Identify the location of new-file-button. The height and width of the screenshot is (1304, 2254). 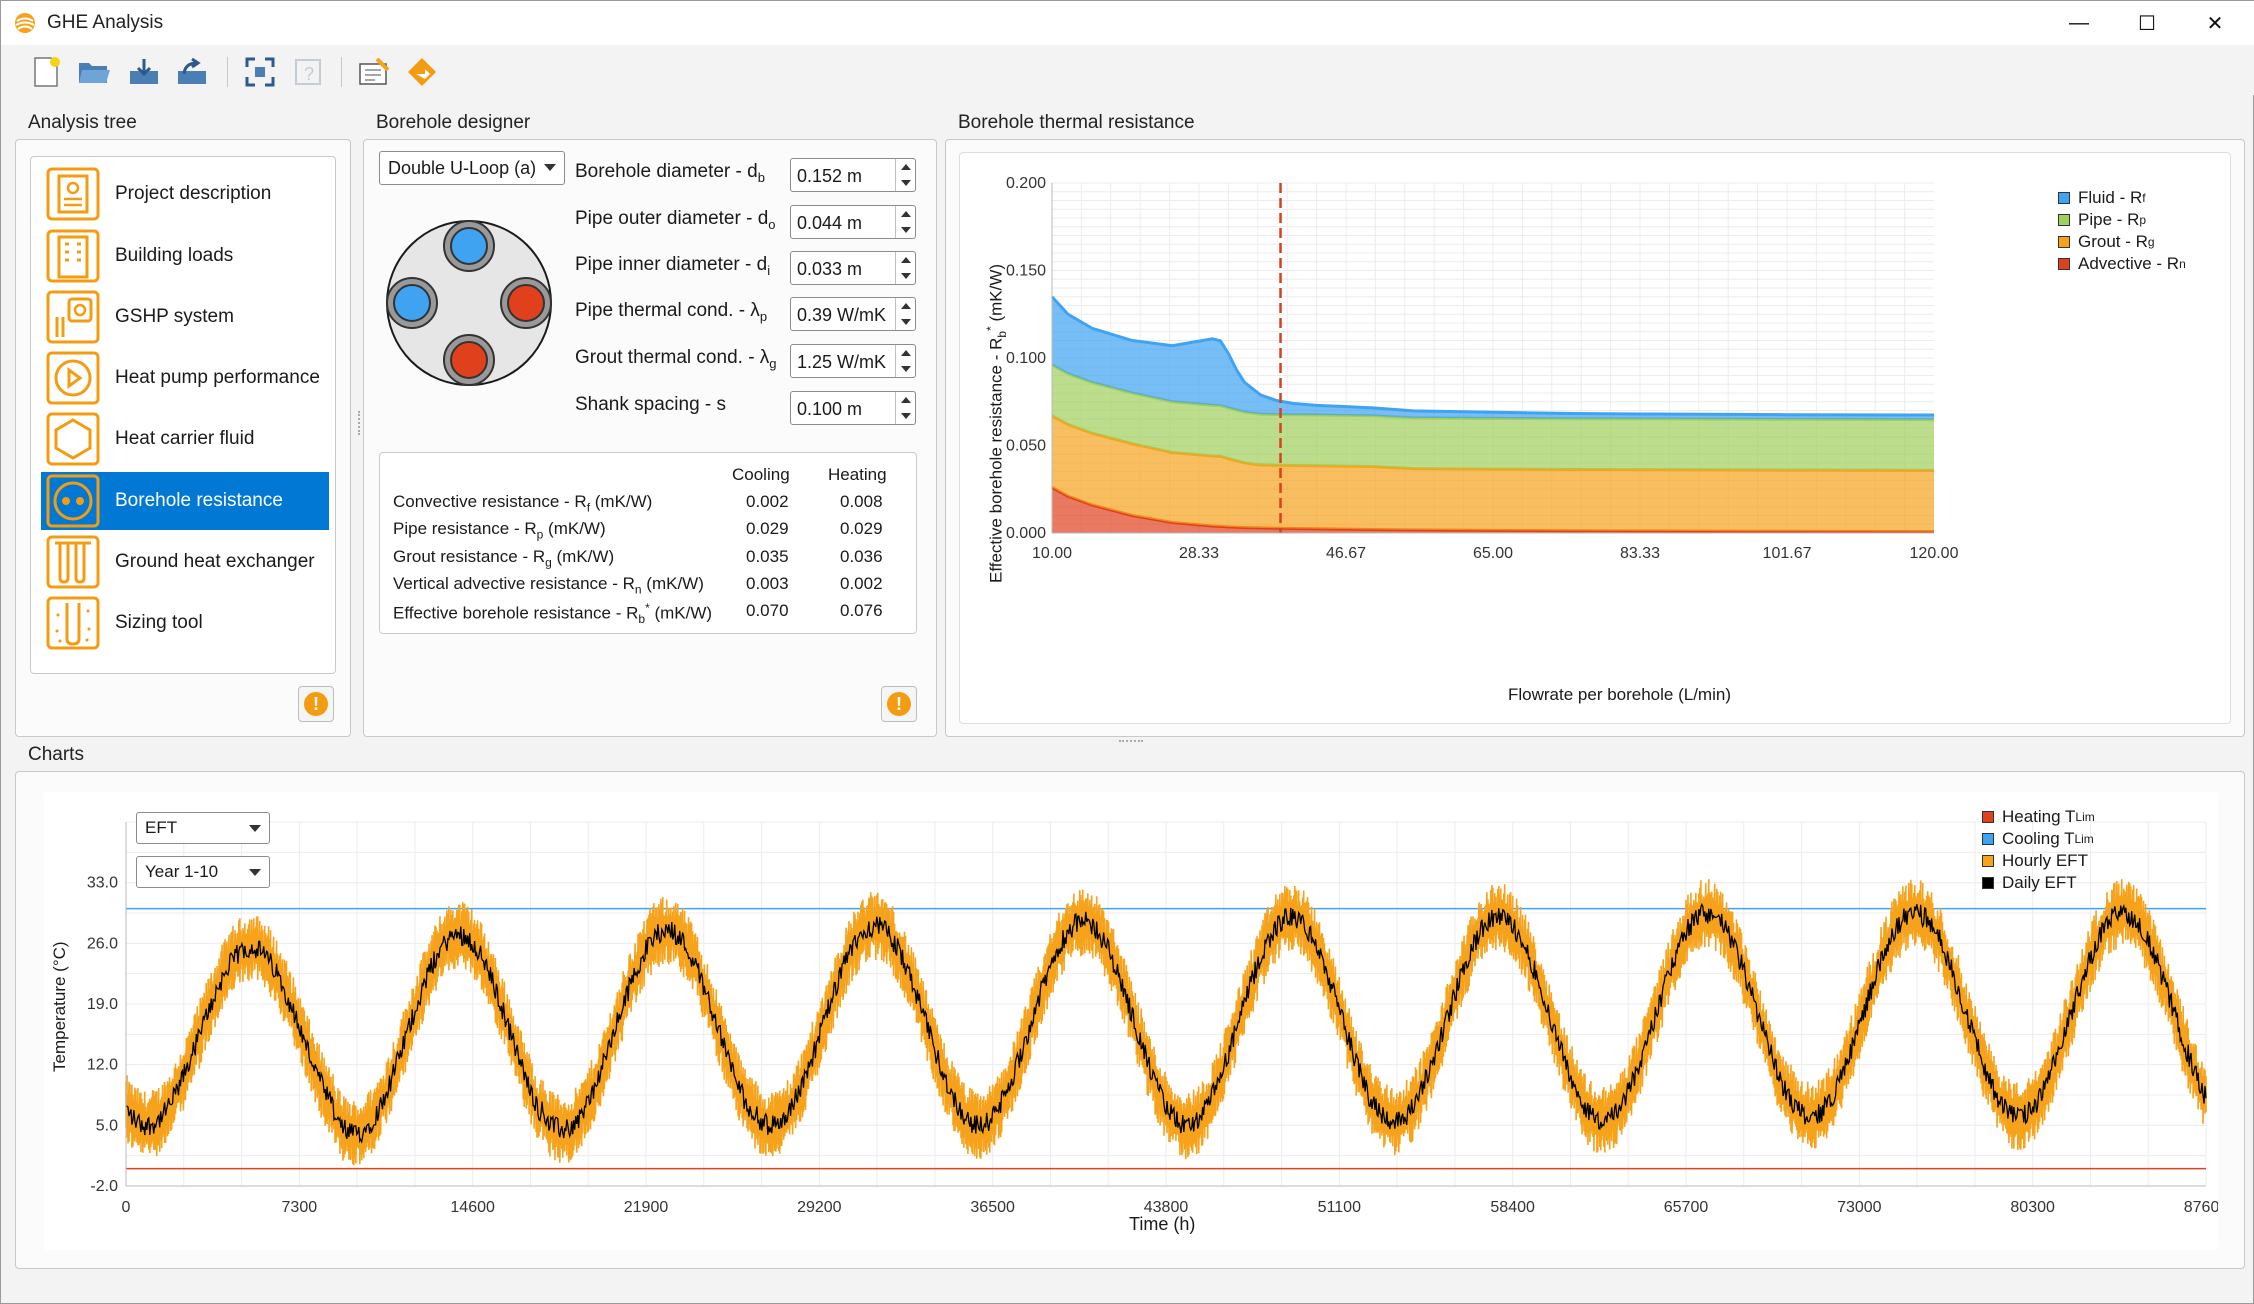
(46, 72).